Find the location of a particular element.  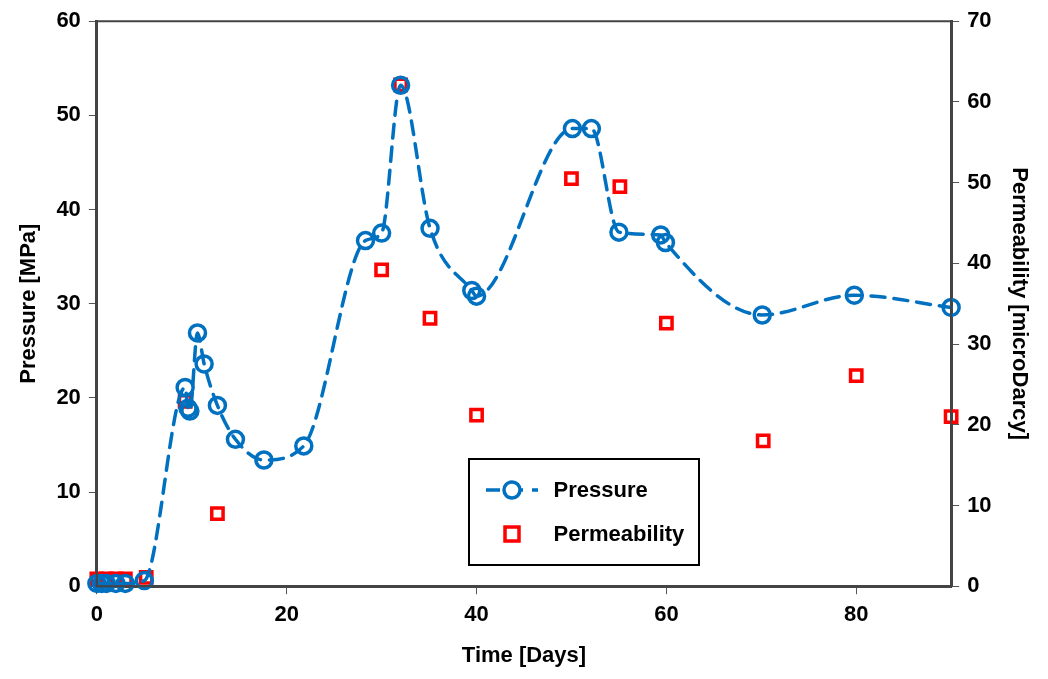

y-axis-title: Pressure [MPa] is located at coordinates (28, 303).